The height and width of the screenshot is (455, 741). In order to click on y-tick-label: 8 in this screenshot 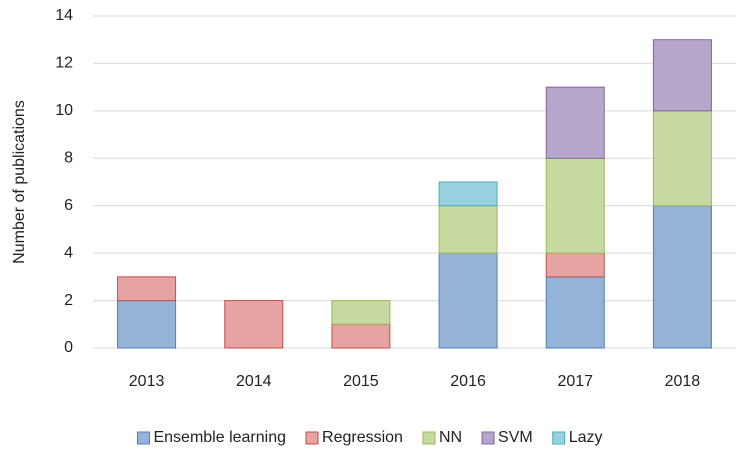, I will do `click(68, 158)`.